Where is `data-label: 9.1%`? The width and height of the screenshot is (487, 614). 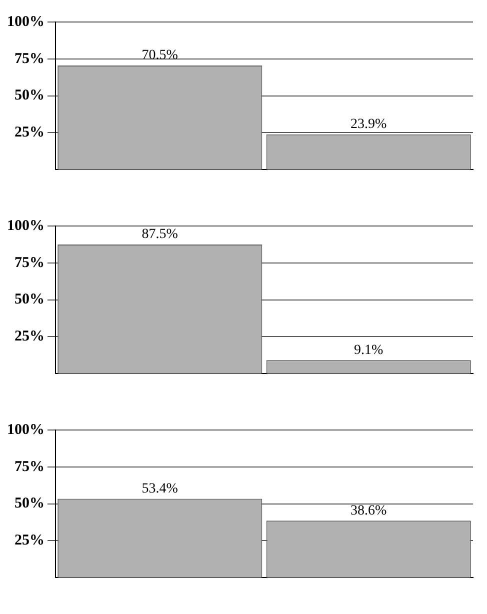
data-label: 9.1% is located at coordinates (369, 350).